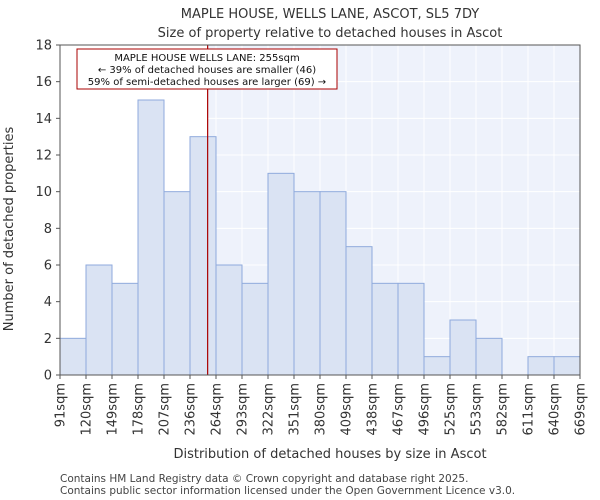 The width and height of the screenshot is (600, 500). What do you see at coordinates (43, 119) in the screenshot?
I see `y-tick-label: 14` at bounding box center [43, 119].